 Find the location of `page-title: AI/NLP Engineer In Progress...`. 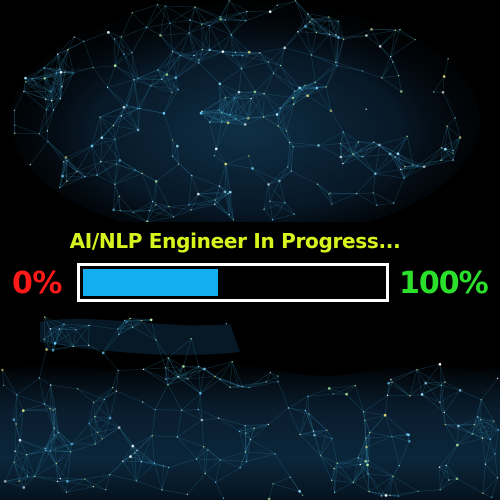

page-title: AI/NLP Engineer In Progress... is located at coordinates (235, 241).